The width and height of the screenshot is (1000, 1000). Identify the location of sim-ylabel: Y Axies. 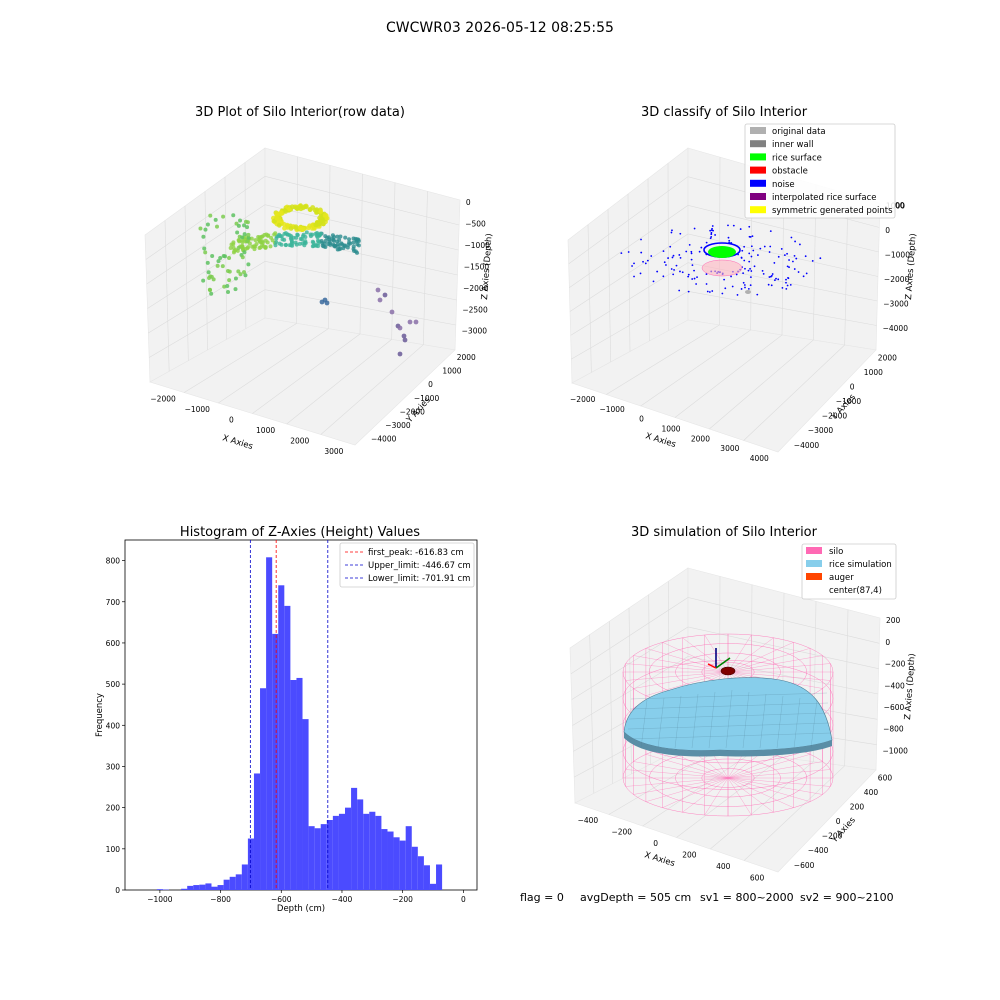
(843, 830).